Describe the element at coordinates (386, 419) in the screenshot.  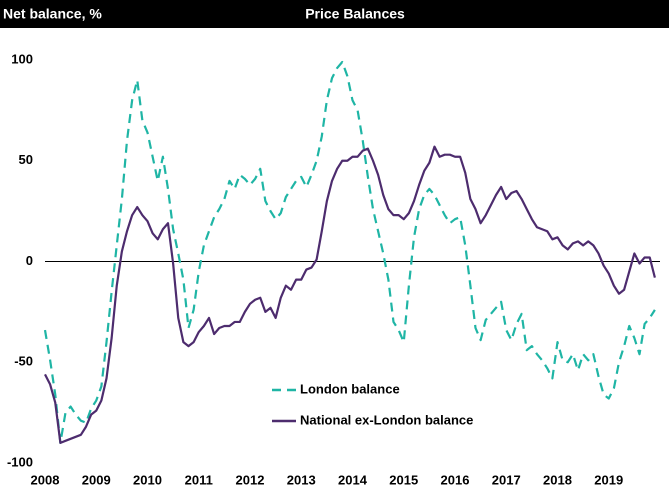
I see `legend-label: National ex-London balance` at that location.